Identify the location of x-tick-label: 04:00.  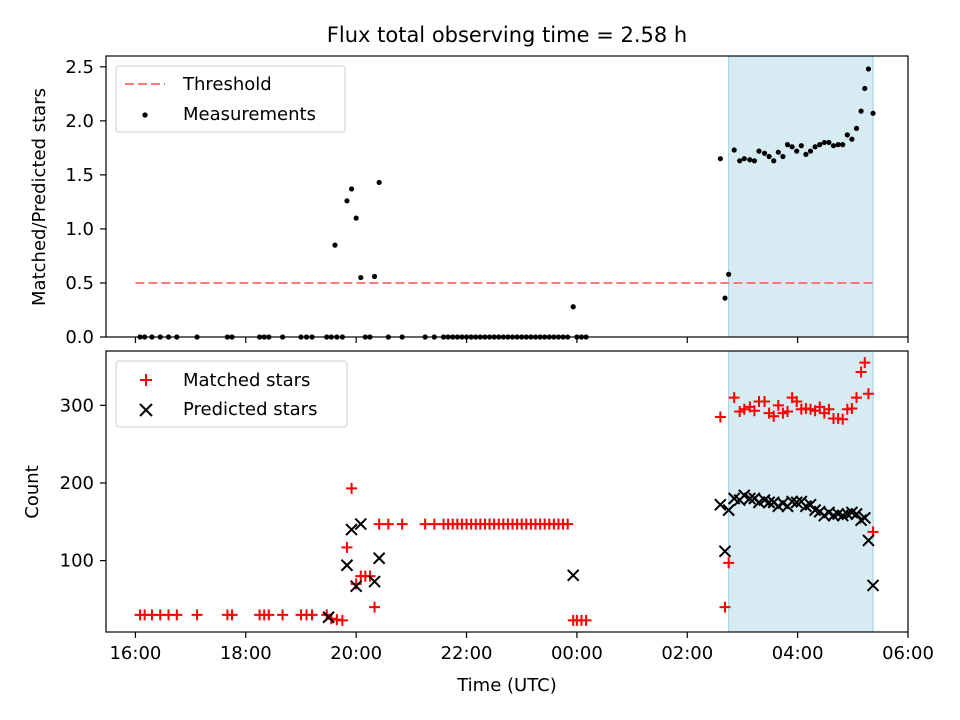
(798, 653).